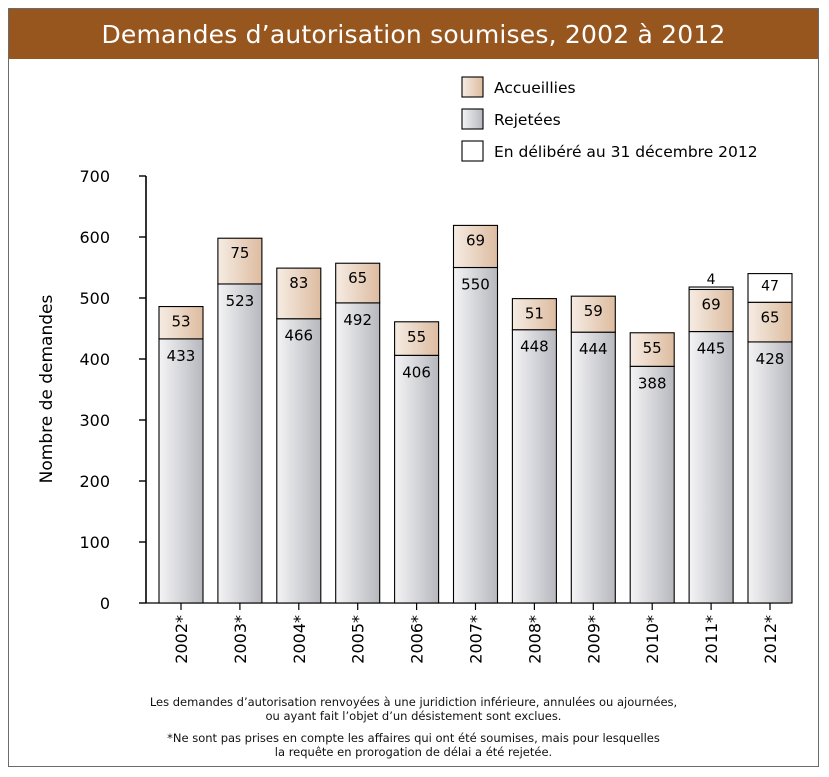 This screenshot has height=777, width=829. I want to click on y-tick-label: 0, so click(105, 603).